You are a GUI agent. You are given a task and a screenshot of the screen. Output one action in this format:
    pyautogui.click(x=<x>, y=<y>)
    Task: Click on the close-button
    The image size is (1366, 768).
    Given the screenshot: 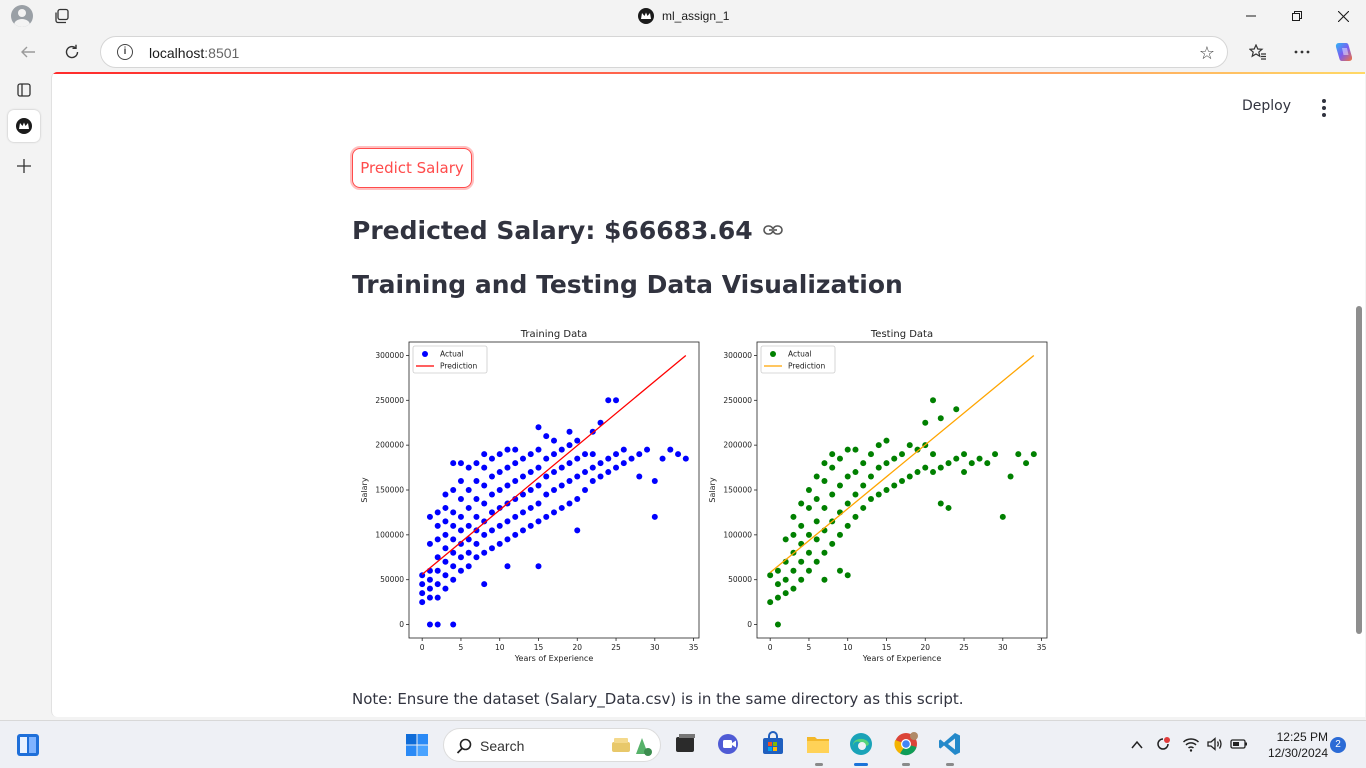 What is the action you would take?
    pyautogui.click(x=1343, y=16)
    